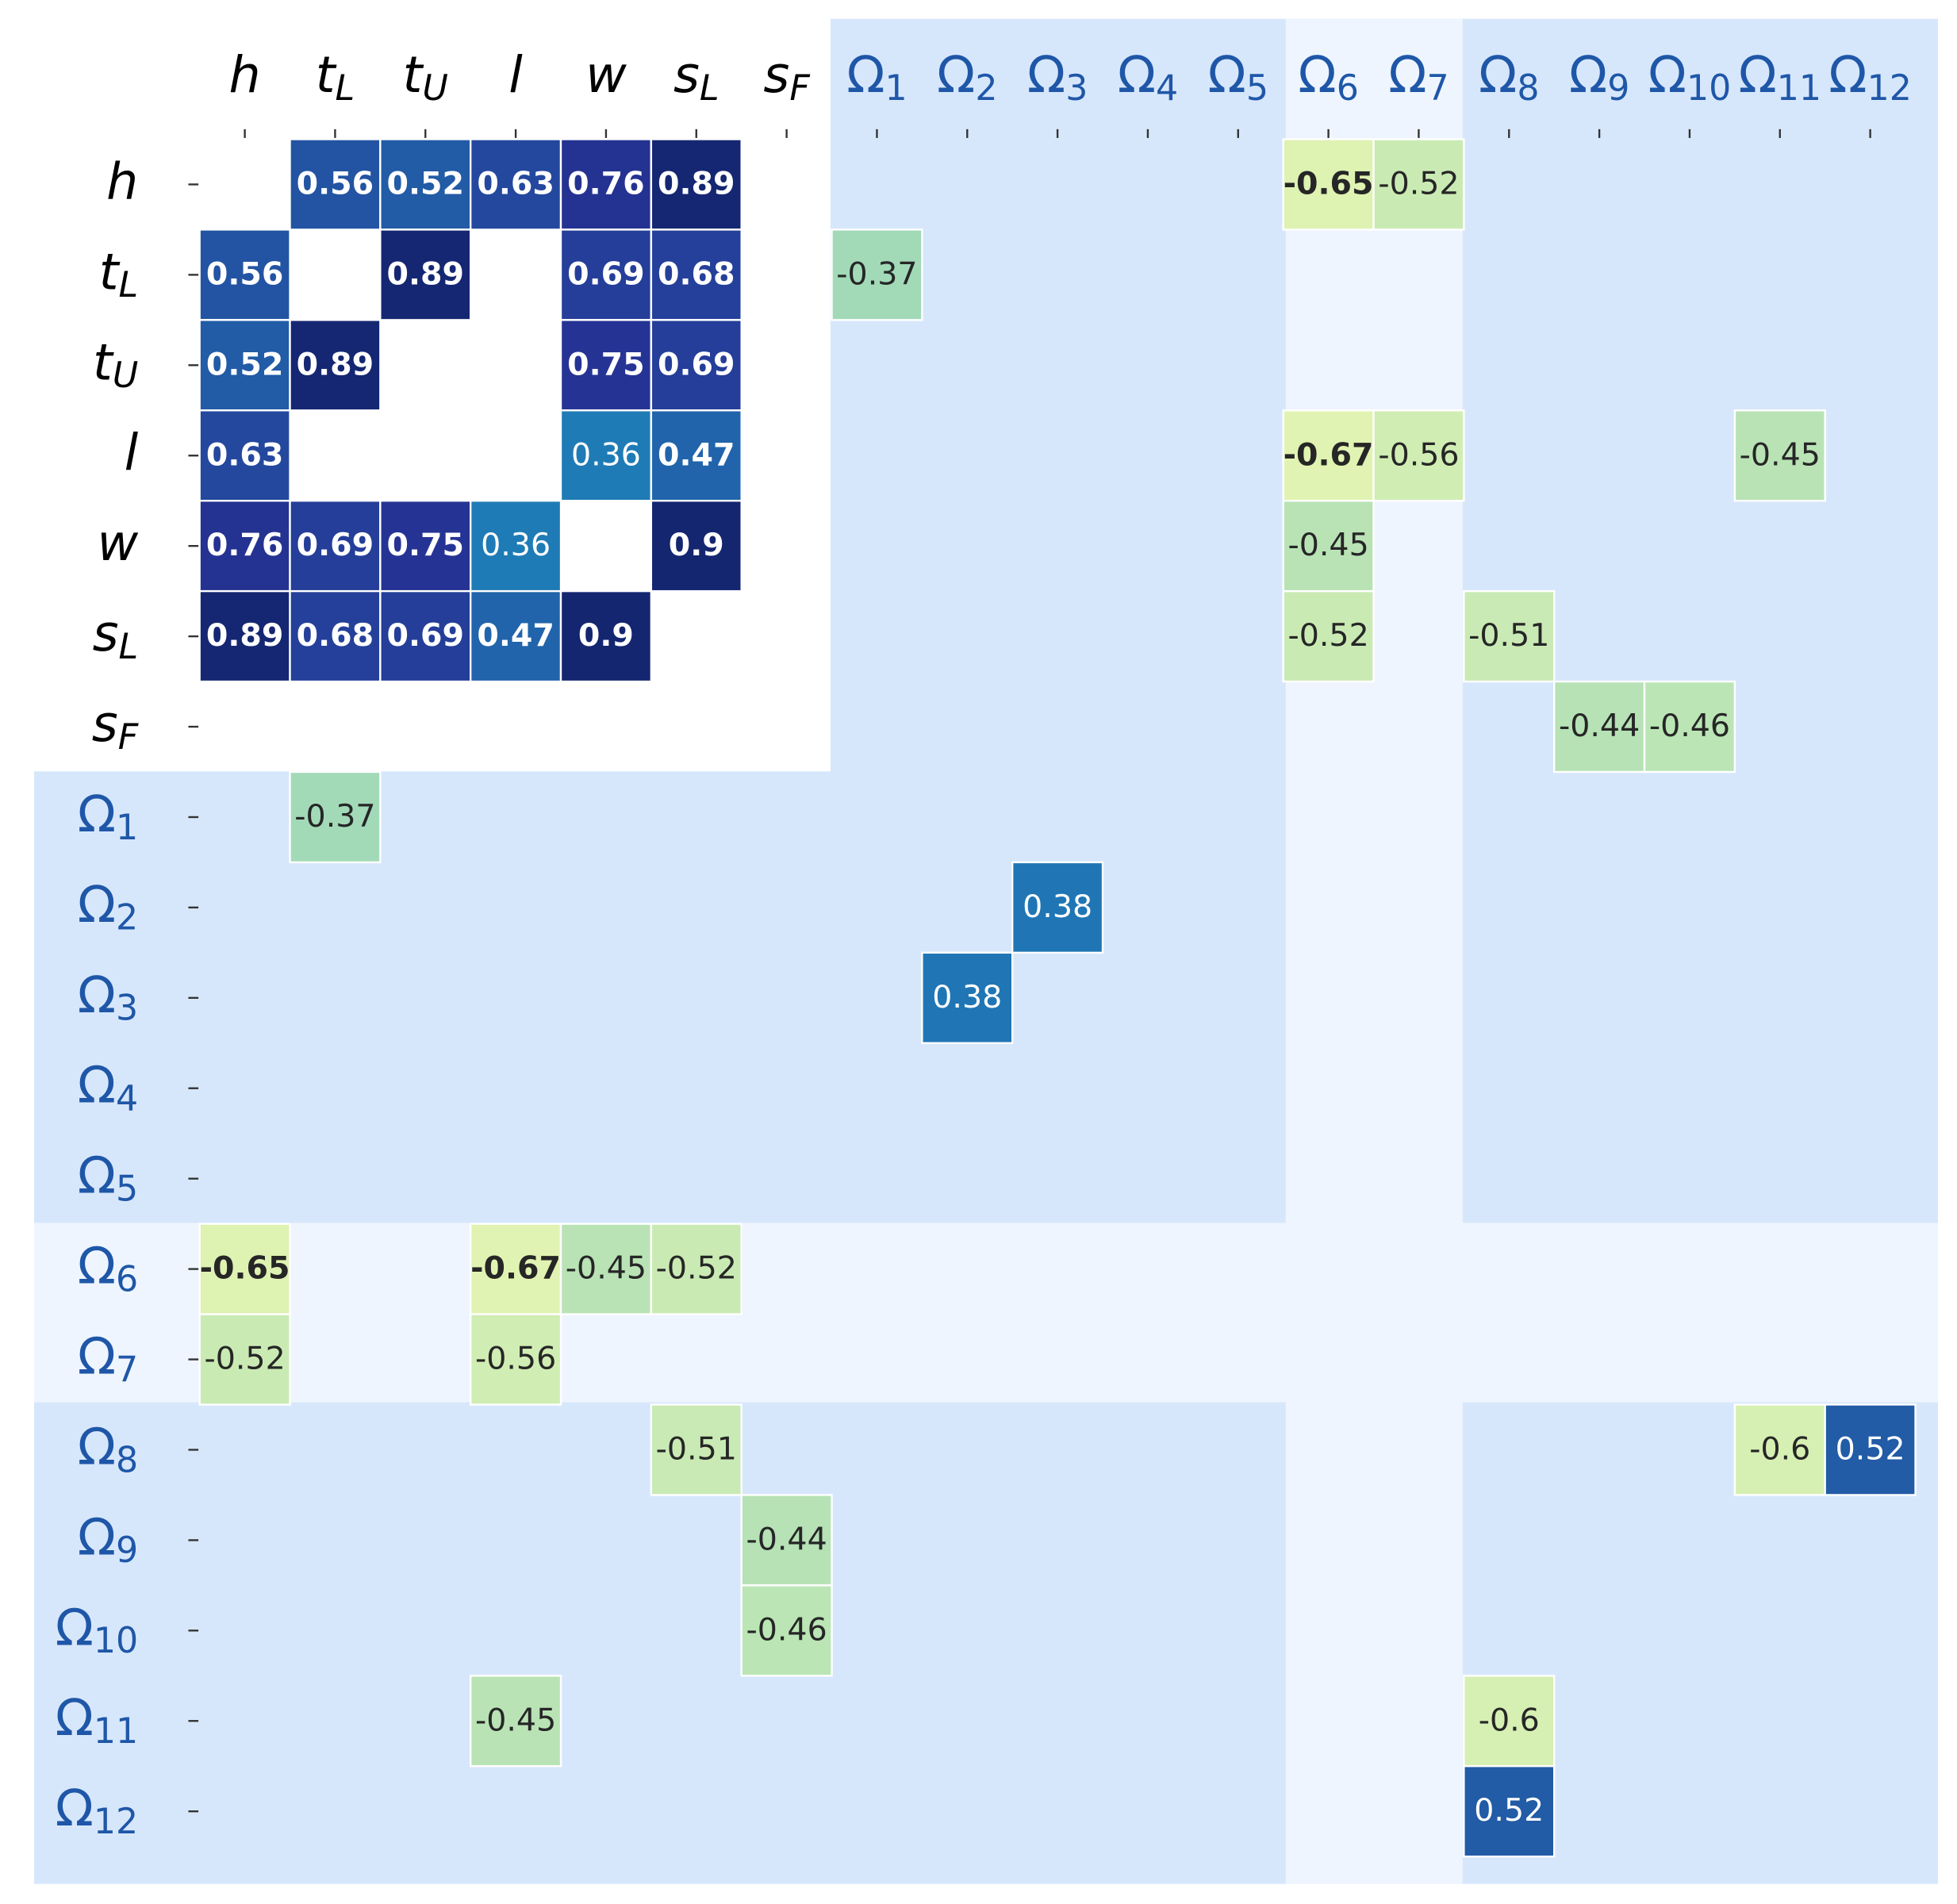  What do you see at coordinates (426, 635) in the screenshot?
I see `cell-label: 0.69` at bounding box center [426, 635].